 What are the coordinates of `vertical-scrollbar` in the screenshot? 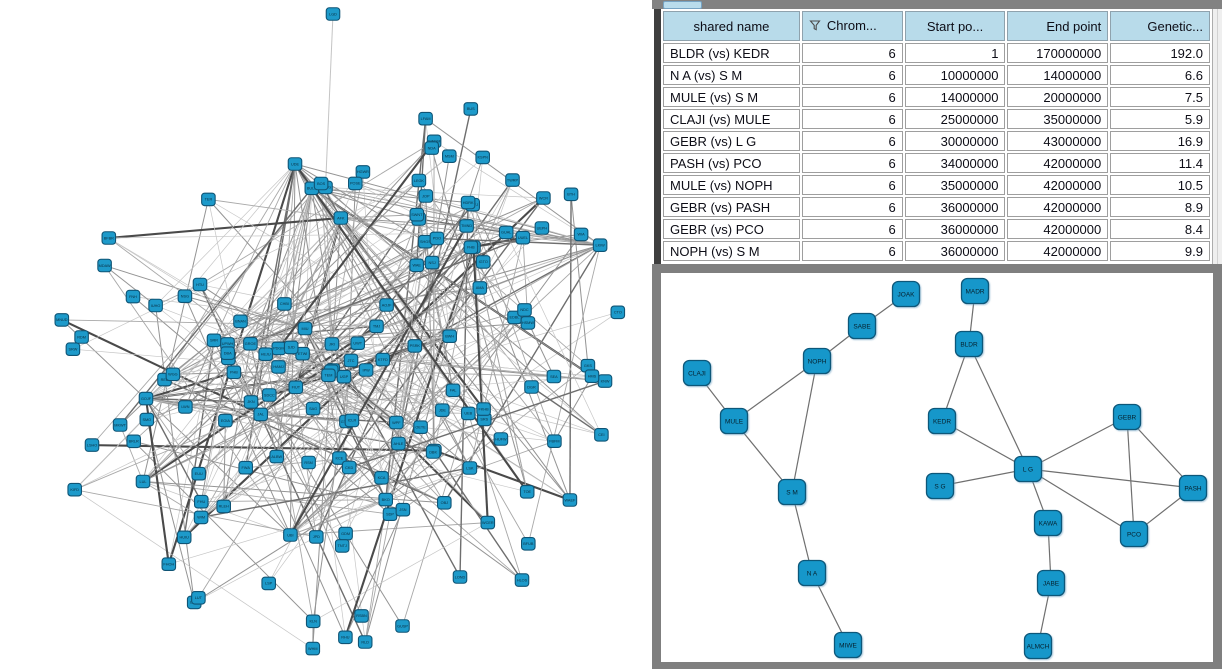 It's located at (1217, 136).